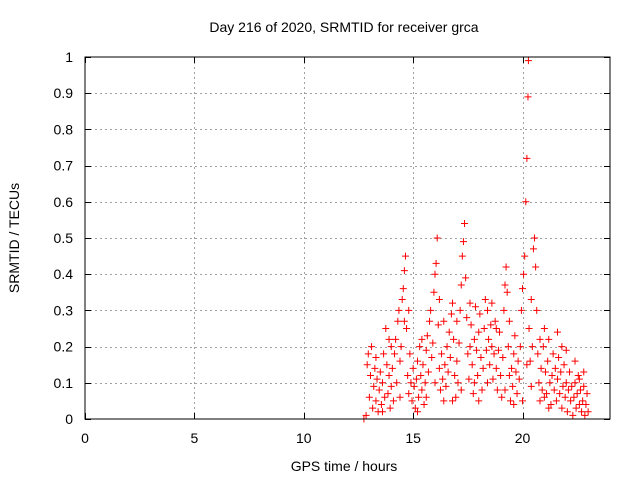  Describe the element at coordinates (64, 383) in the screenshot. I see `y-tick-label: 0.1` at that location.